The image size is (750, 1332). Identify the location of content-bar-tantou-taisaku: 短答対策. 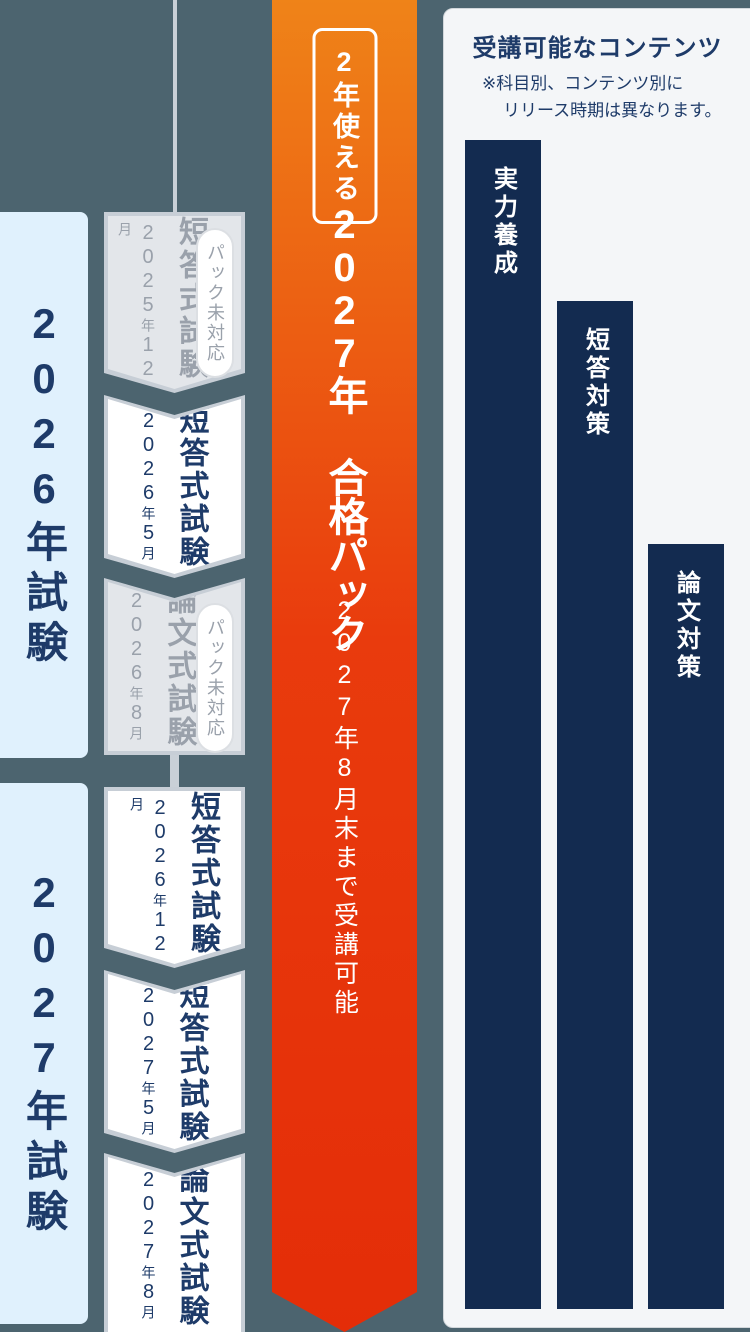
(595, 805).